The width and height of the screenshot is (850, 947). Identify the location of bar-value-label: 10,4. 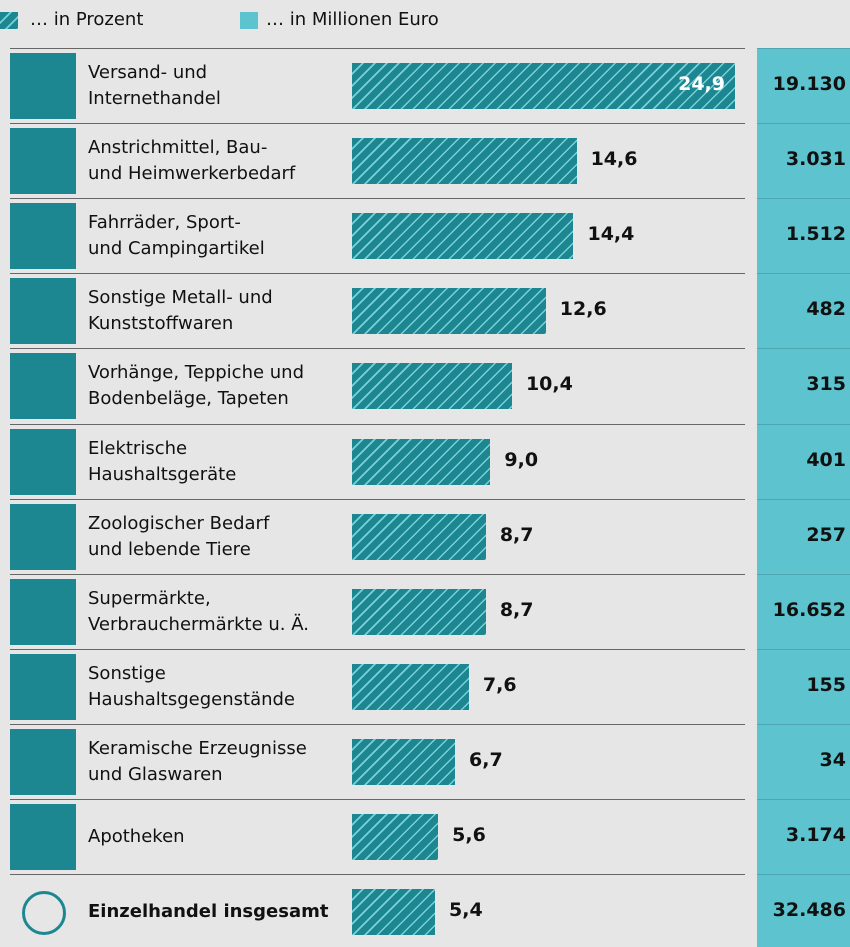
(549, 384).